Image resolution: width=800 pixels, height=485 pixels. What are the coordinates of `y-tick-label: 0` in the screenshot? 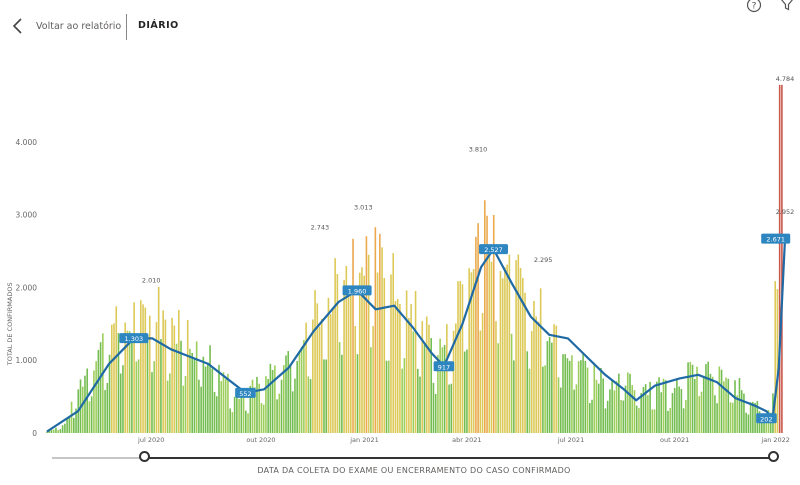 It's located at (34, 433).